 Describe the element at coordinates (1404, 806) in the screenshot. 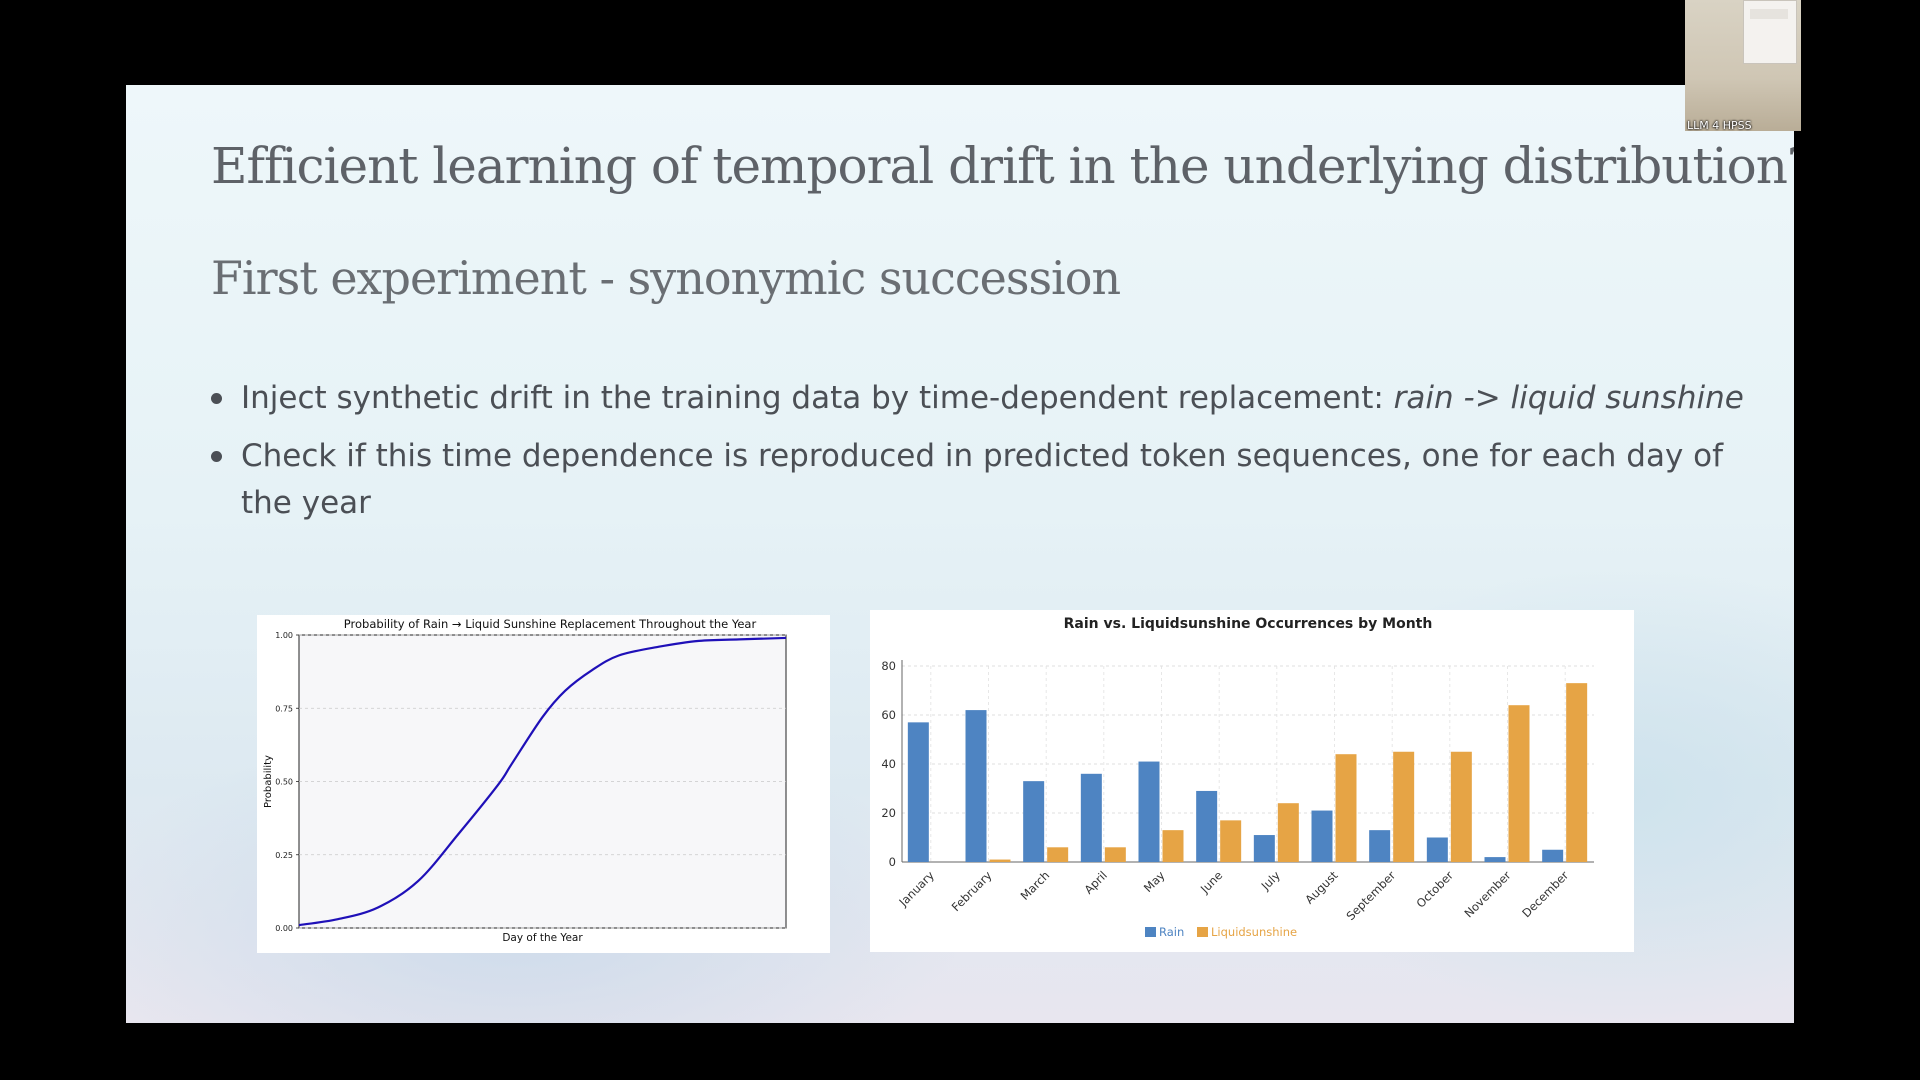

I see `bar-liquidsunshine-september` at that location.